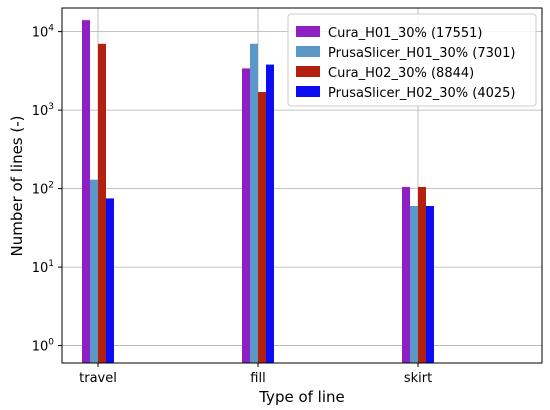  What do you see at coordinates (301, 397) in the screenshot?
I see `x-axis-title: Type of line` at bounding box center [301, 397].